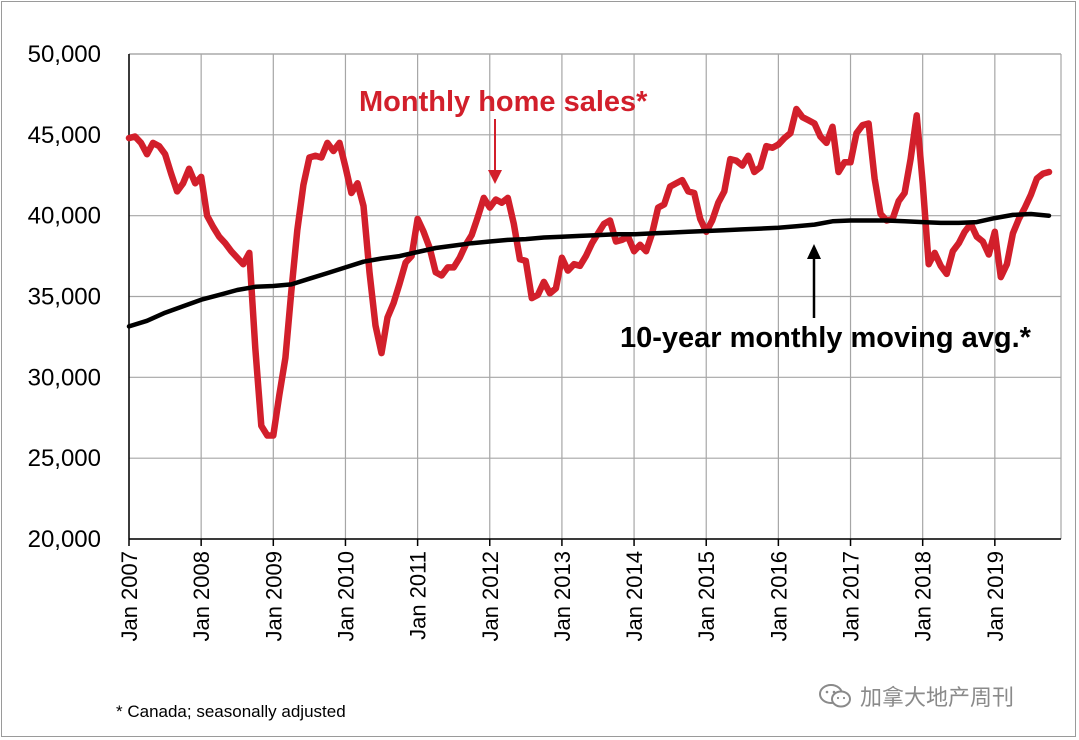 This screenshot has height=740, width=1079. What do you see at coordinates (64, 377) in the screenshot?
I see `y-tick-label: 30,000` at bounding box center [64, 377].